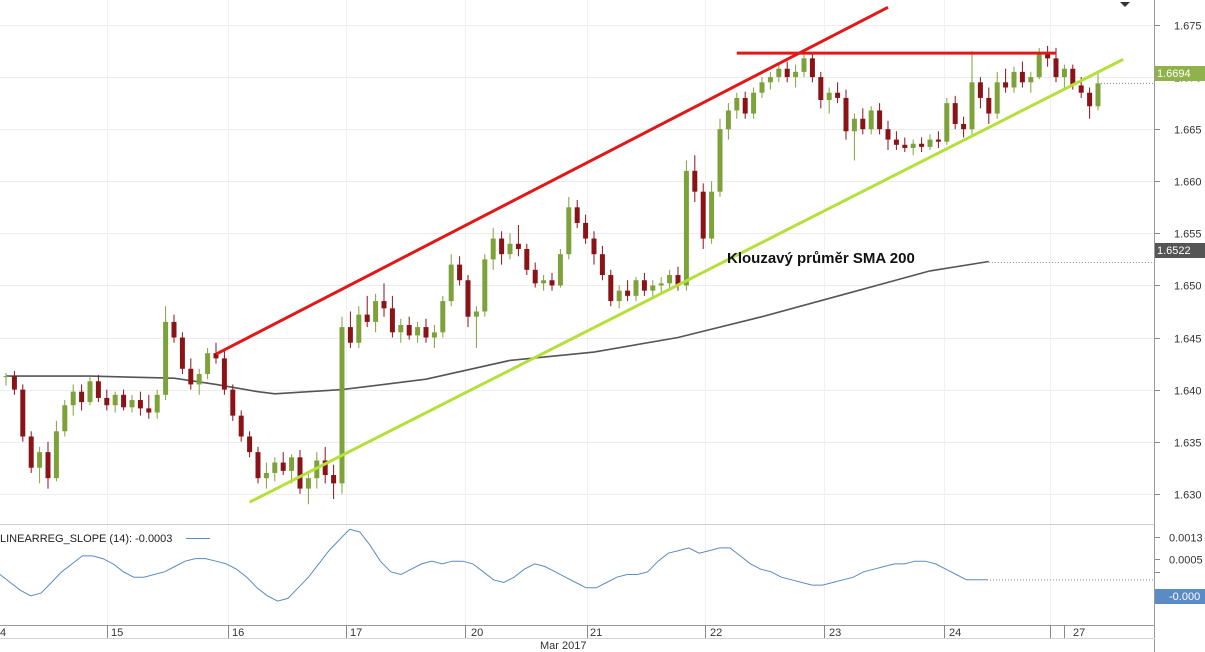  I want to click on time-tick-label: 4, so click(3, 633).